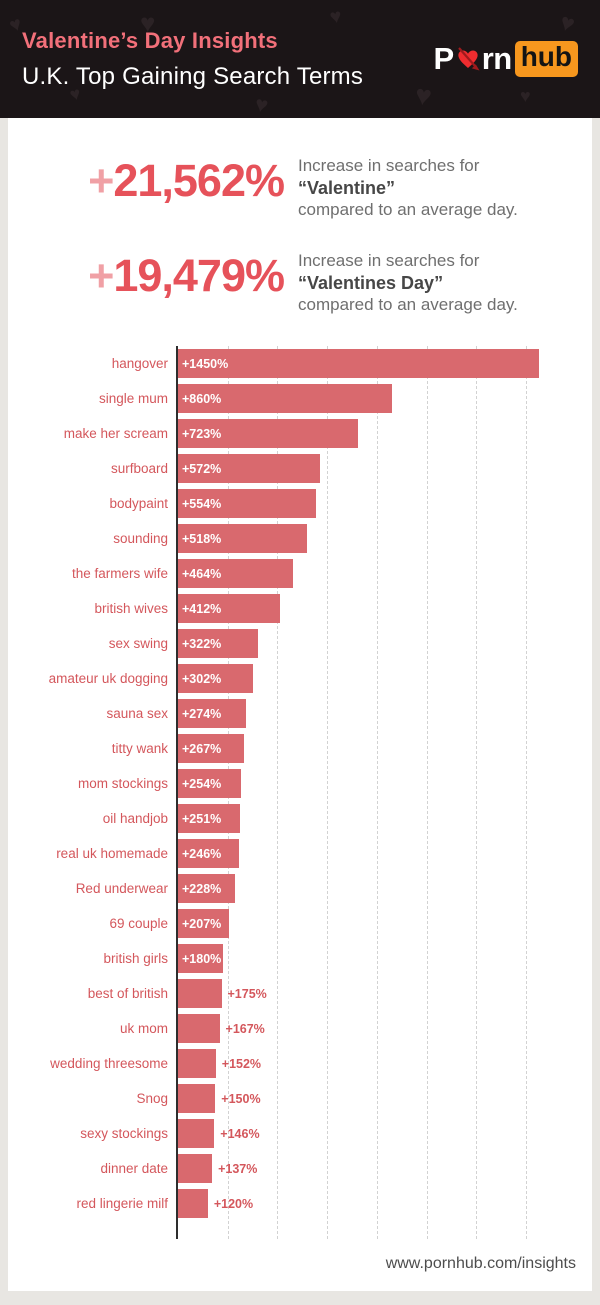 The width and height of the screenshot is (600, 1305). What do you see at coordinates (108, 678) in the screenshot?
I see `bar-category-label: amateur uk dogging` at bounding box center [108, 678].